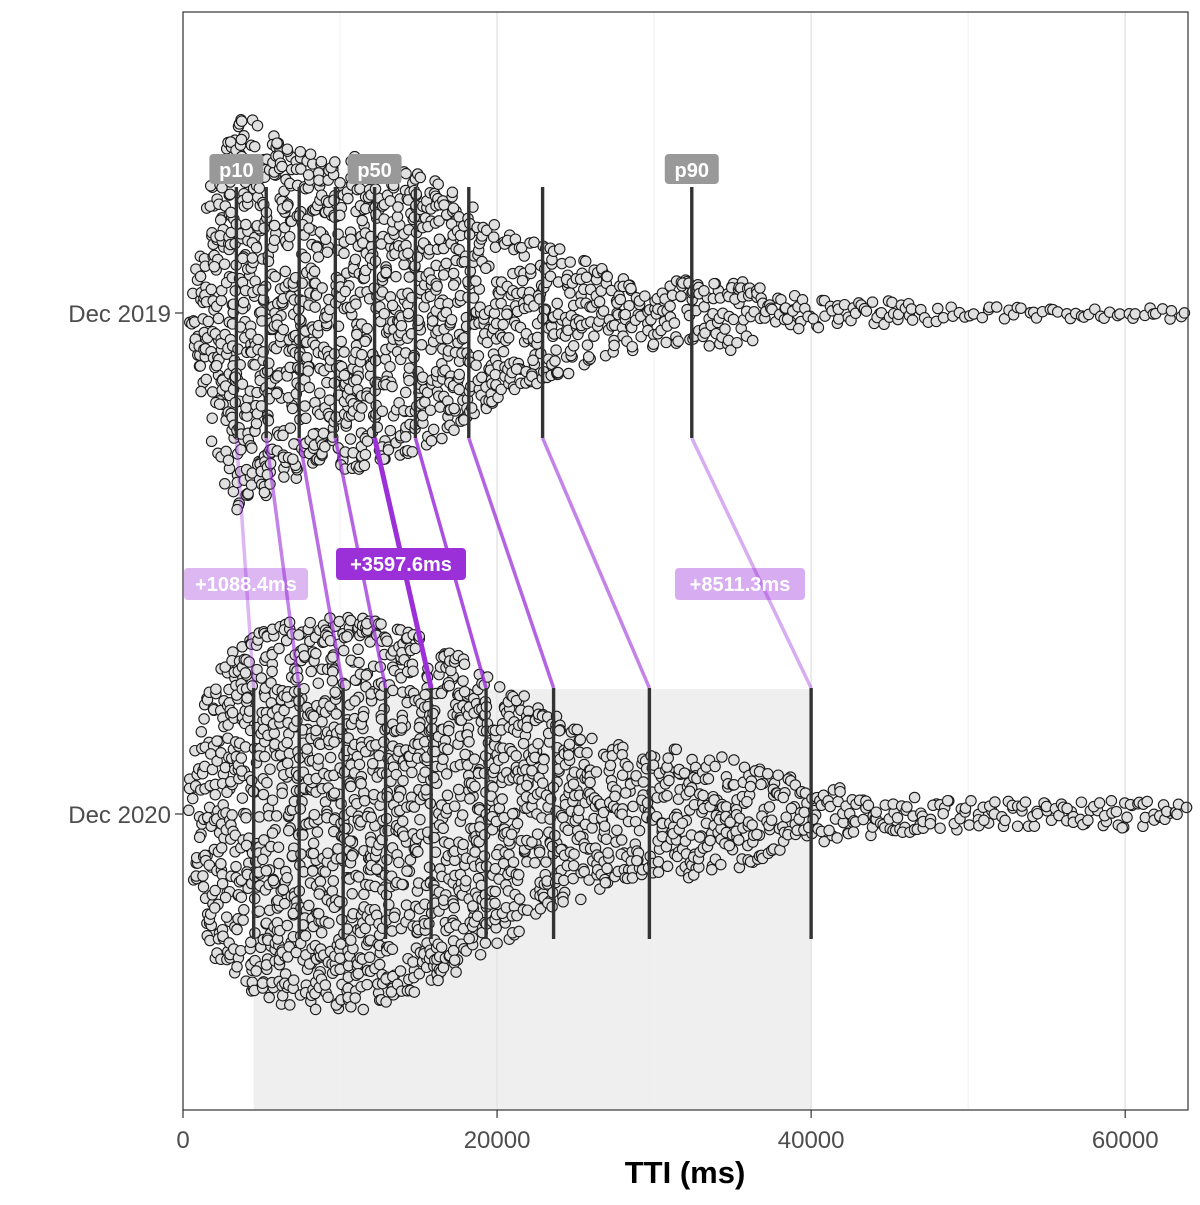 This screenshot has width=1200, height=1205. Describe the element at coordinates (811, 1140) in the screenshot. I see `x-tick-label: 40000` at that location.